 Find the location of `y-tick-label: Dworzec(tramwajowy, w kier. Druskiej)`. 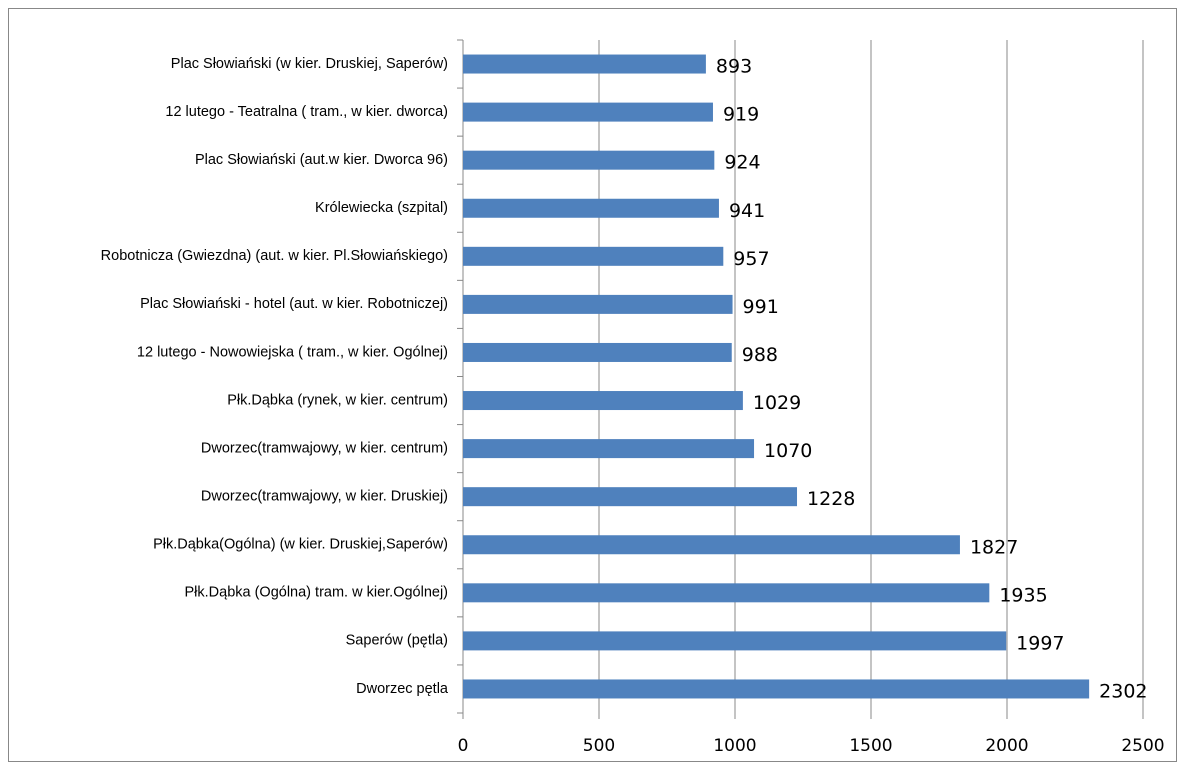

y-tick-label: Dworzec(tramwajowy, w kier. Druskiej) is located at coordinates (324, 497).